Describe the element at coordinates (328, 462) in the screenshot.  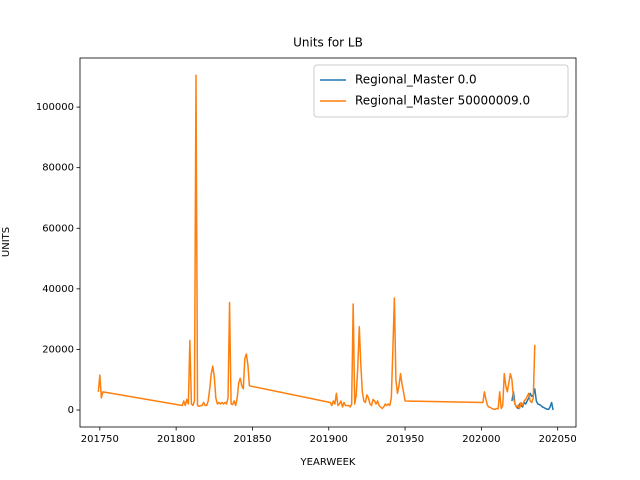
I see `x-axis-label: YEARWEEK` at that location.